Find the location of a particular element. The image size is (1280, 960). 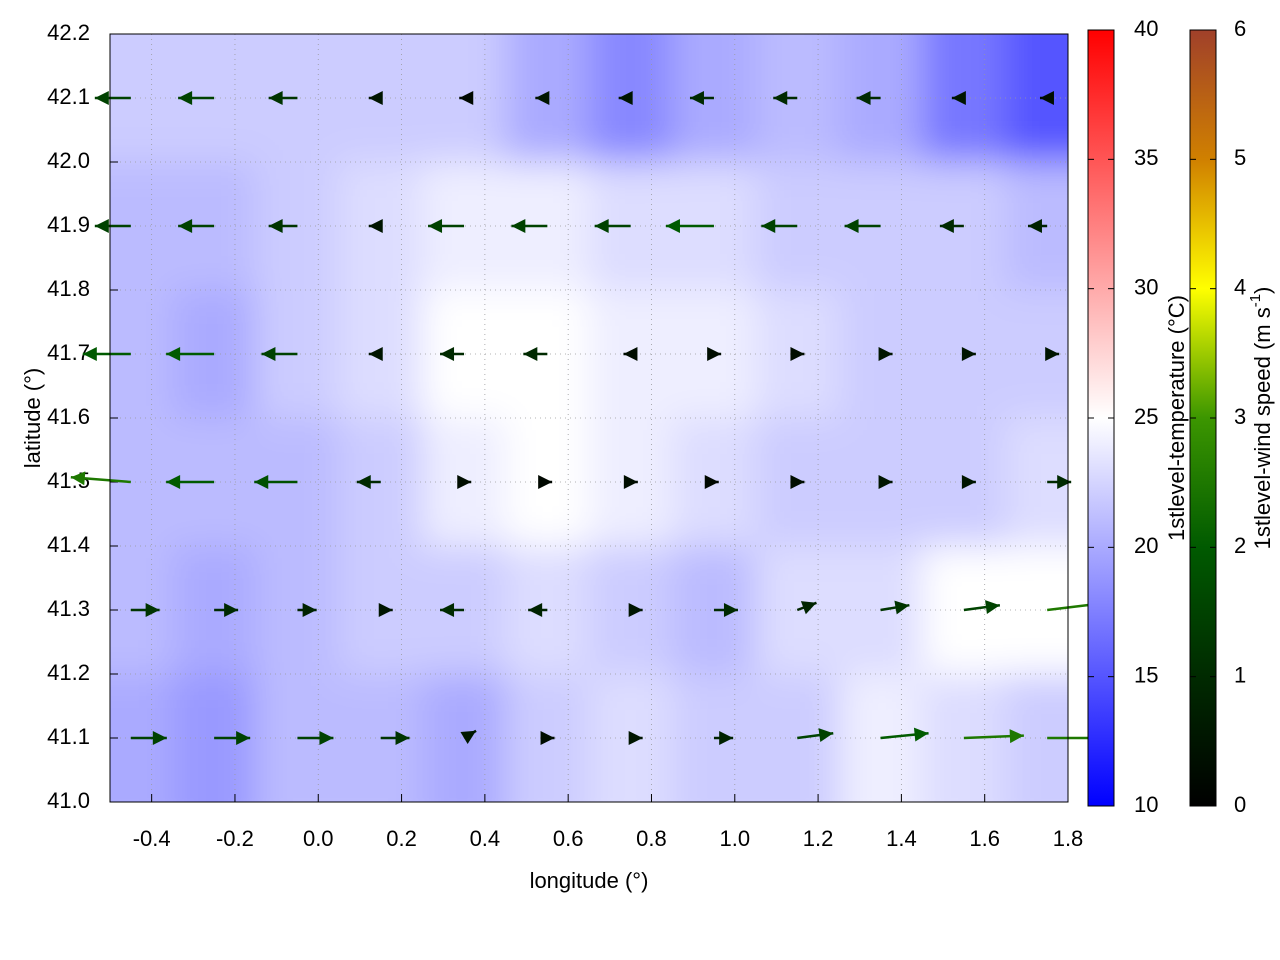

y-tick-label: 41.7 is located at coordinates (68, 352).